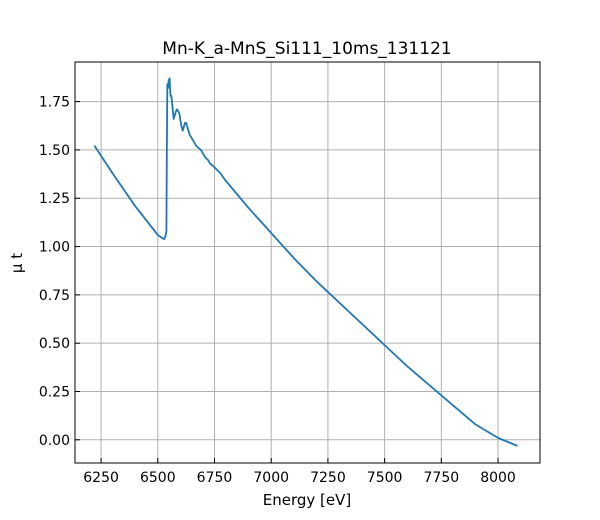 This screenshot has height=520, width=600. Describe the element at coordinates (328, 478) in the screenshot. I see `x-tick-label: 7250` at that location.